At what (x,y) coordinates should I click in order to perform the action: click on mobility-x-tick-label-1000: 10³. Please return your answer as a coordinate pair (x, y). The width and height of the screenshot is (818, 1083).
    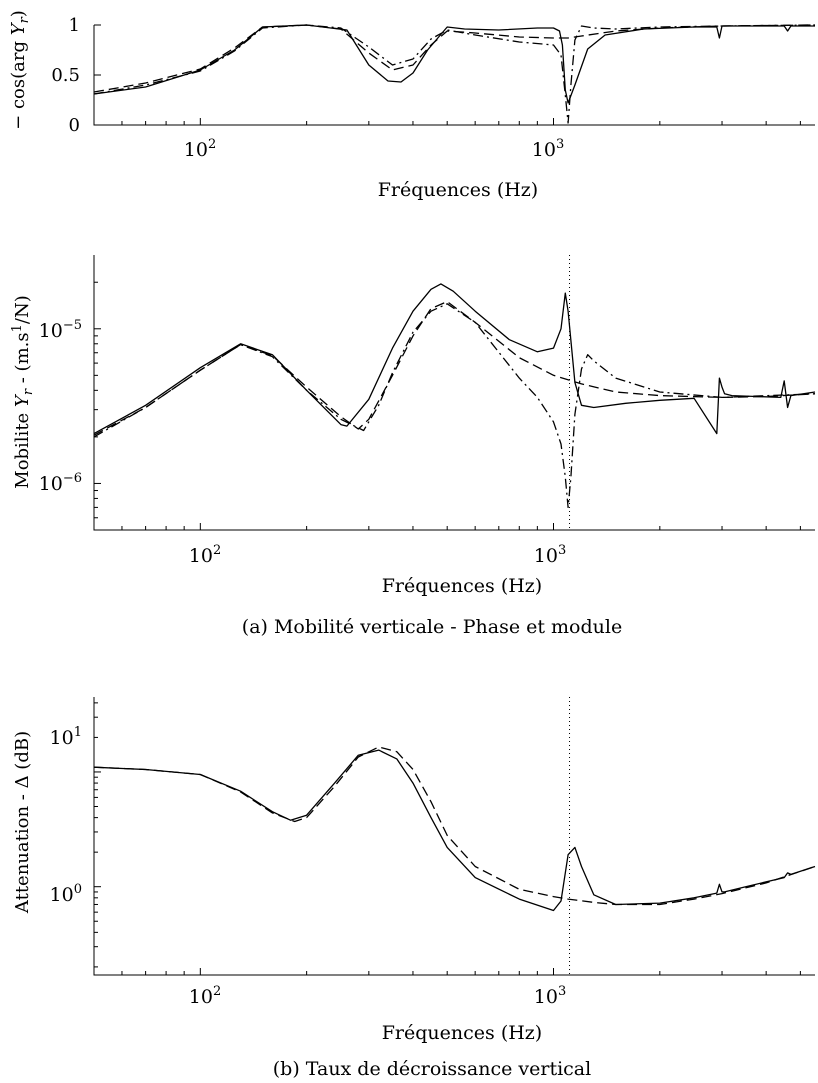
    Looking at the image, I should click on (550, 555).